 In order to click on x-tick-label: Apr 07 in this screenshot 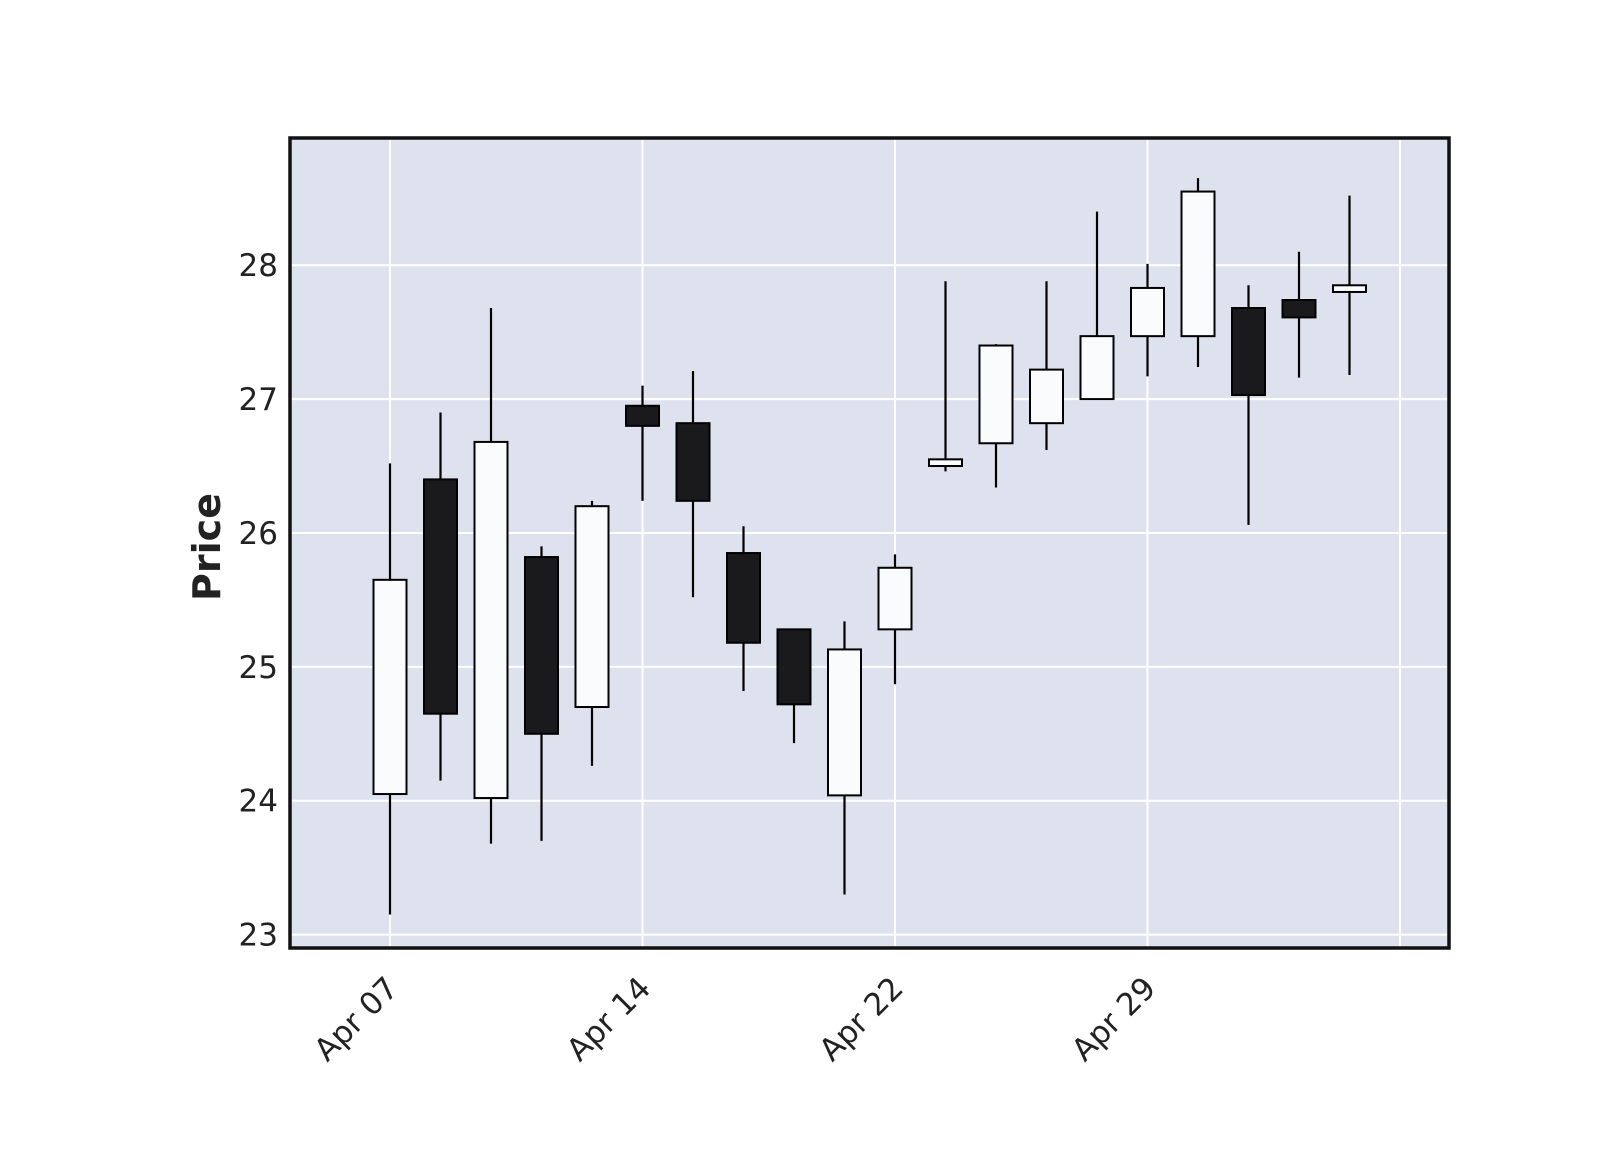, I will do `click(356, 1019)`.